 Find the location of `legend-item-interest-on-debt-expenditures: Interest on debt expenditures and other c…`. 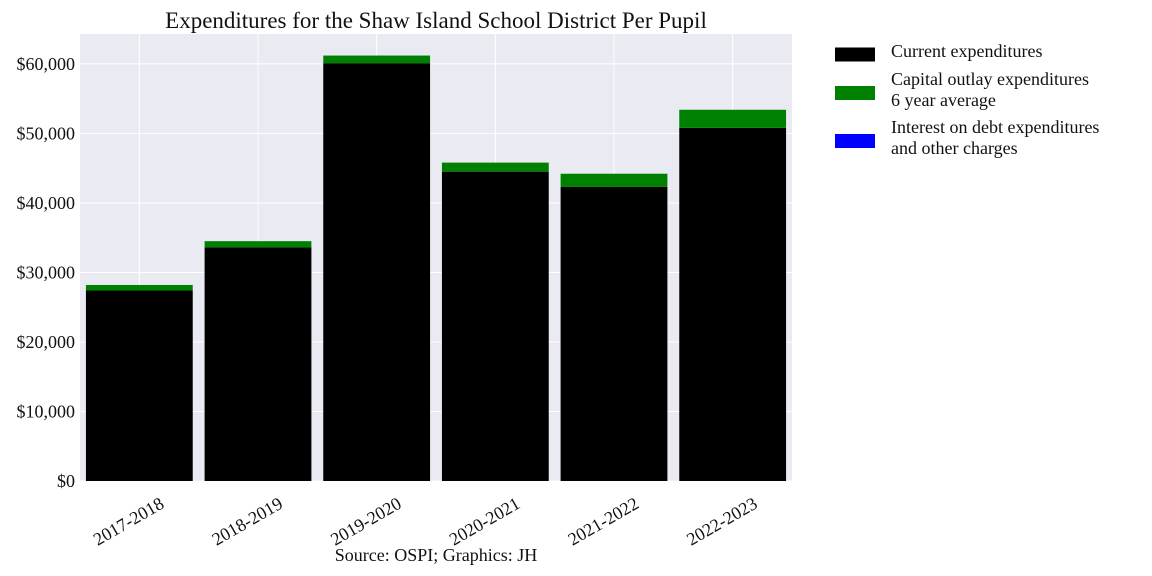

legend-item-interest-on-debt-expenditures: Interest on debt expenditures and other c… is located at coordinates (967, 137).